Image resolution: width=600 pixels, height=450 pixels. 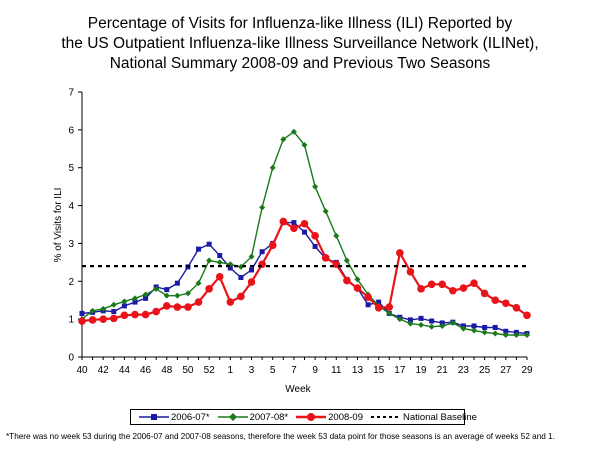 What do you see at coordinates (336, 370) in the screenshot?
I see `x-tick-label-11: 11` at bounding box center [336, 370].